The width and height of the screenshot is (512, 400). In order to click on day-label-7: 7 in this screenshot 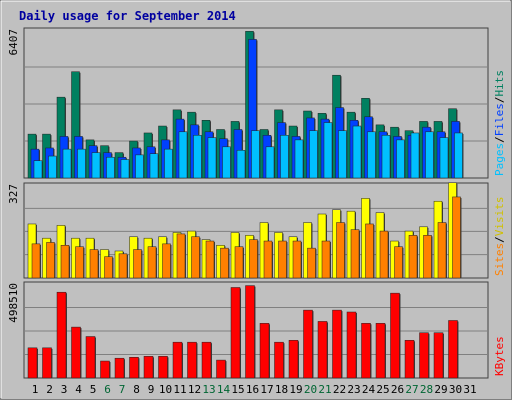, I will do `click(122, 389)`.